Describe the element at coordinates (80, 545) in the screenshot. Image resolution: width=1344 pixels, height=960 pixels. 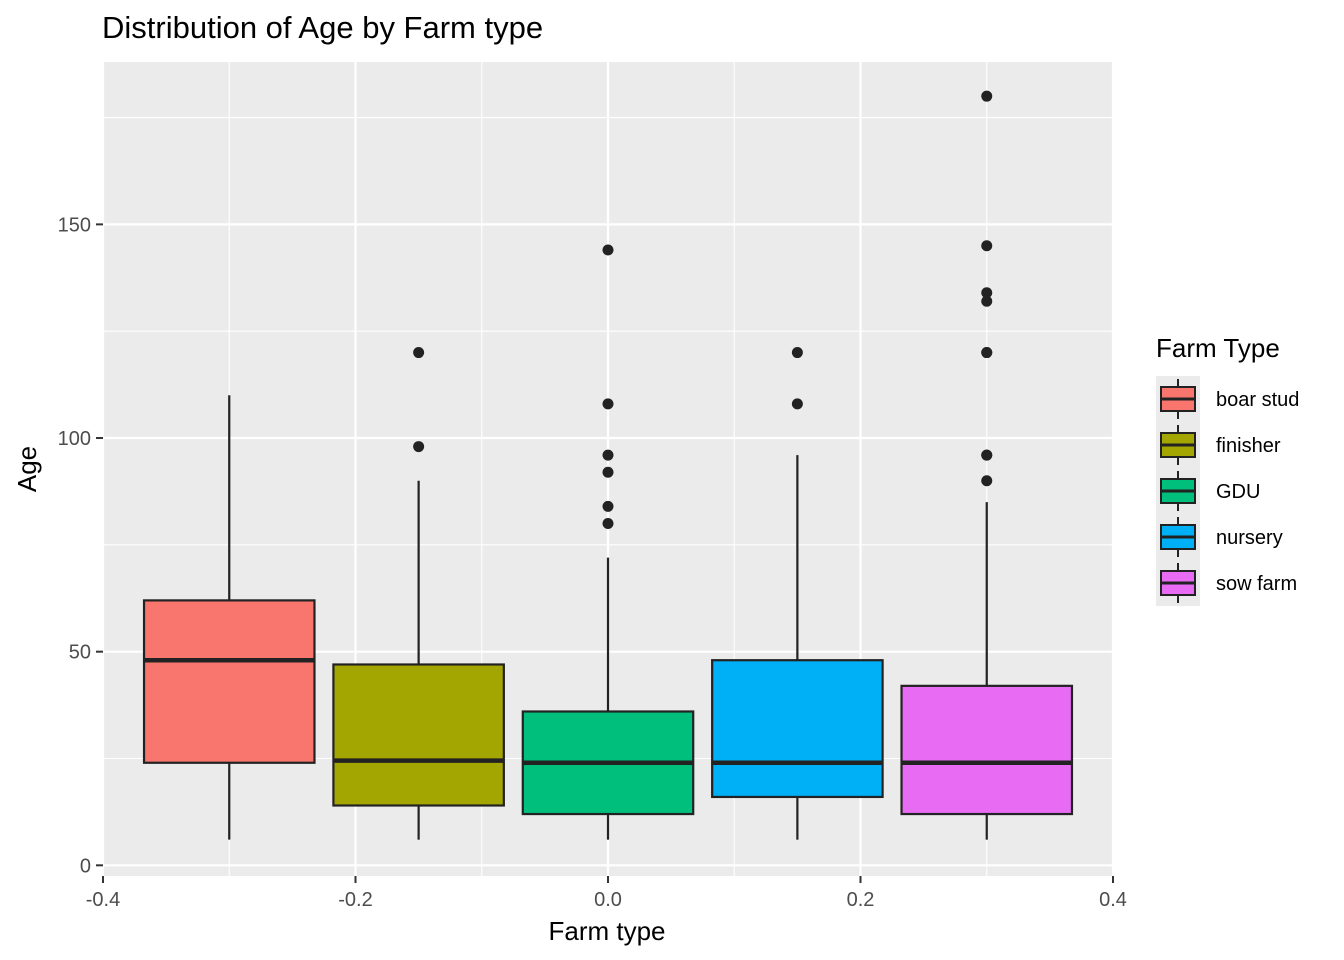
I see `y-axis: 0 50 100 150` at that location.